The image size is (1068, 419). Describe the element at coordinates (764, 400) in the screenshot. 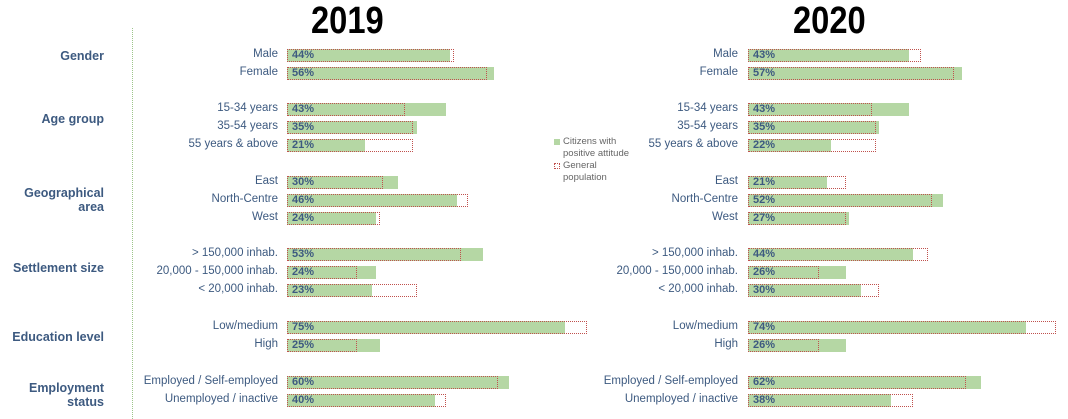

I see `bar-value-label: 38%` at that location.